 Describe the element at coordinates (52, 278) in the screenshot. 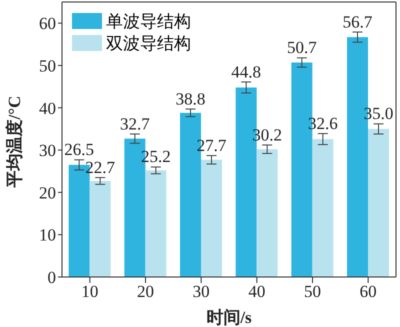

I see `y-tick-label: 0` at that location.